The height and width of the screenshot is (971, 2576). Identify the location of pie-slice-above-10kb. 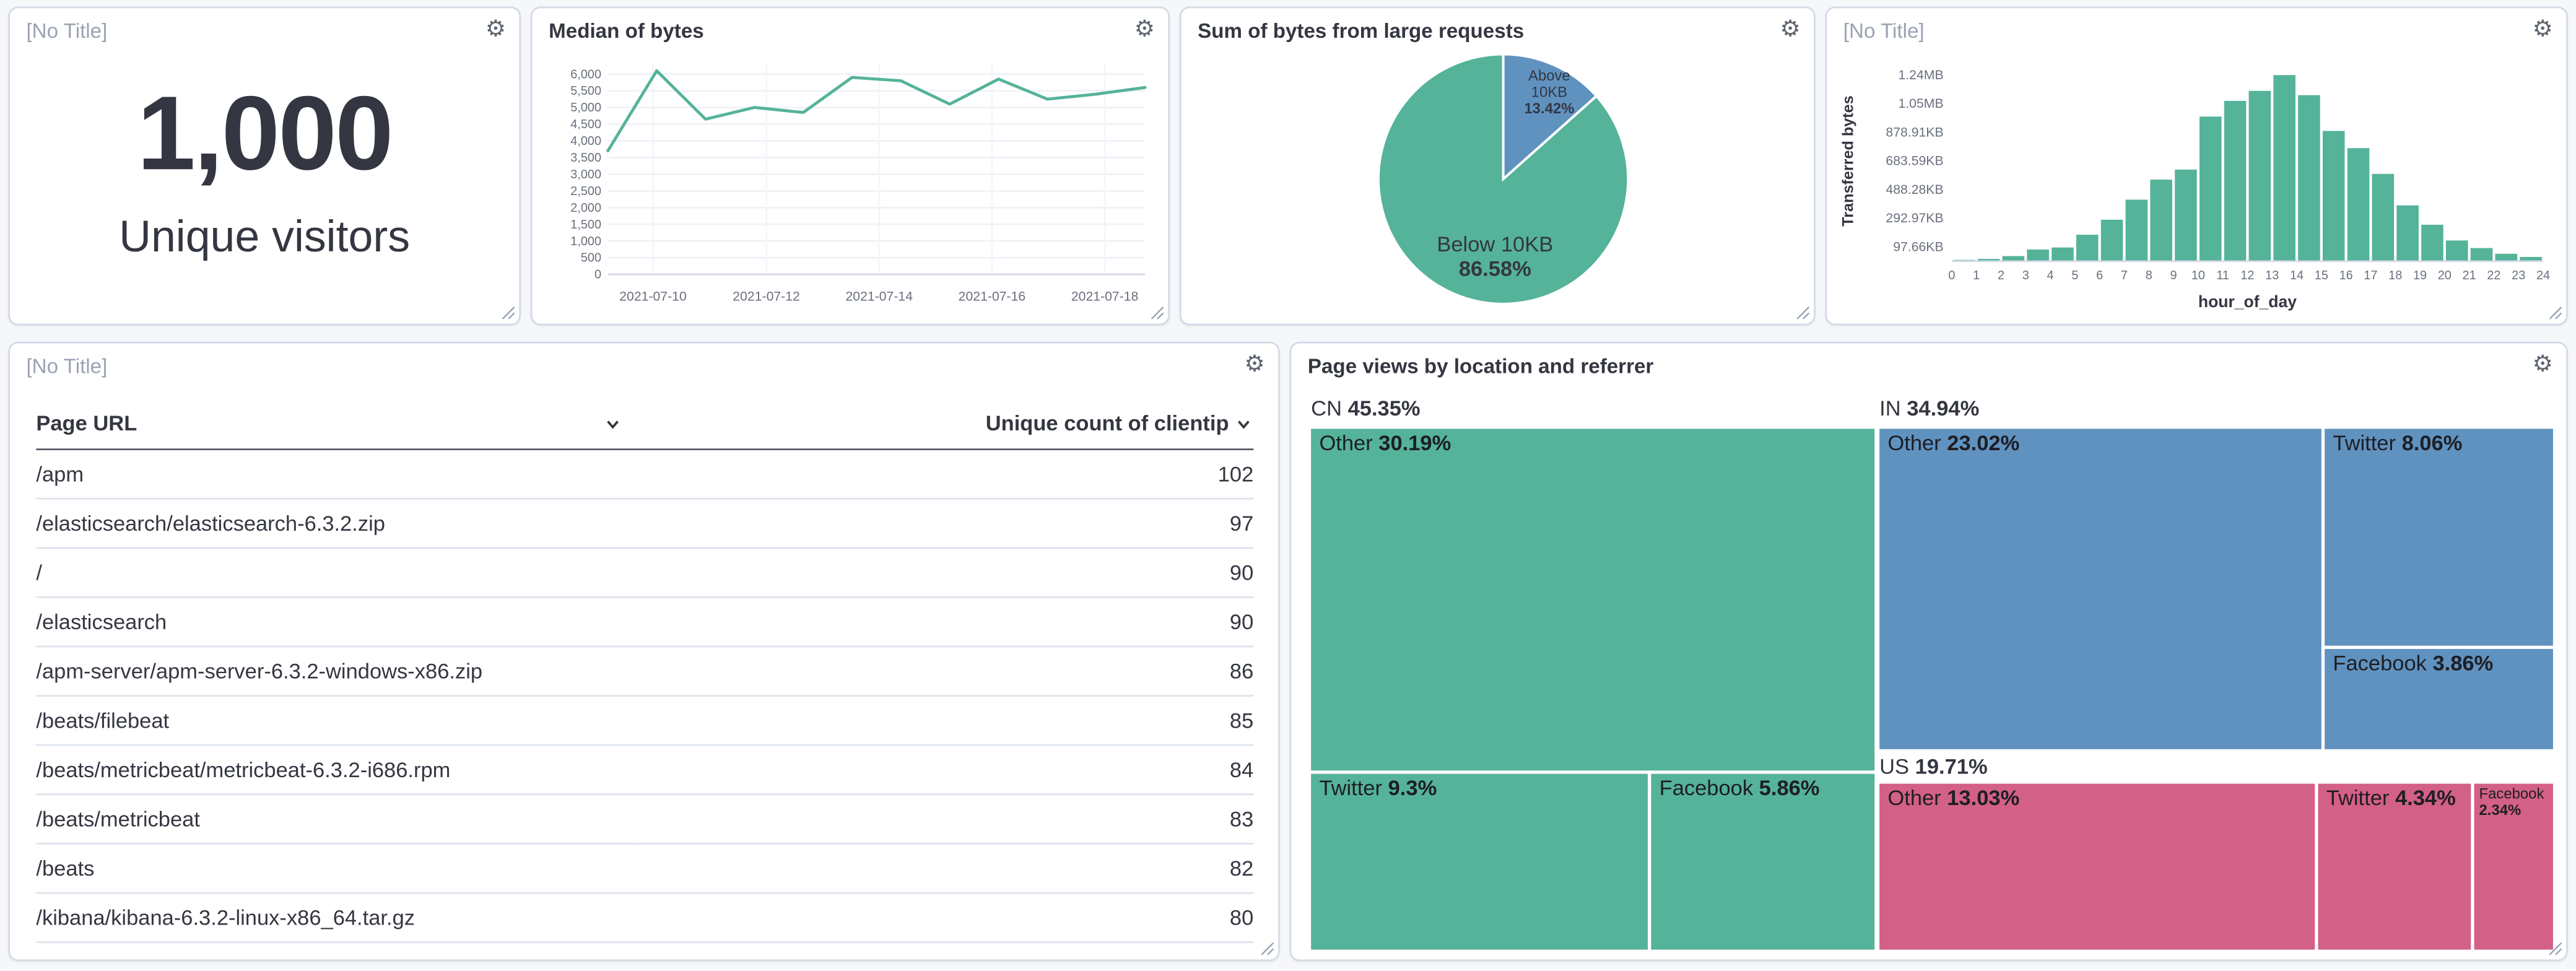
(1550, 117).